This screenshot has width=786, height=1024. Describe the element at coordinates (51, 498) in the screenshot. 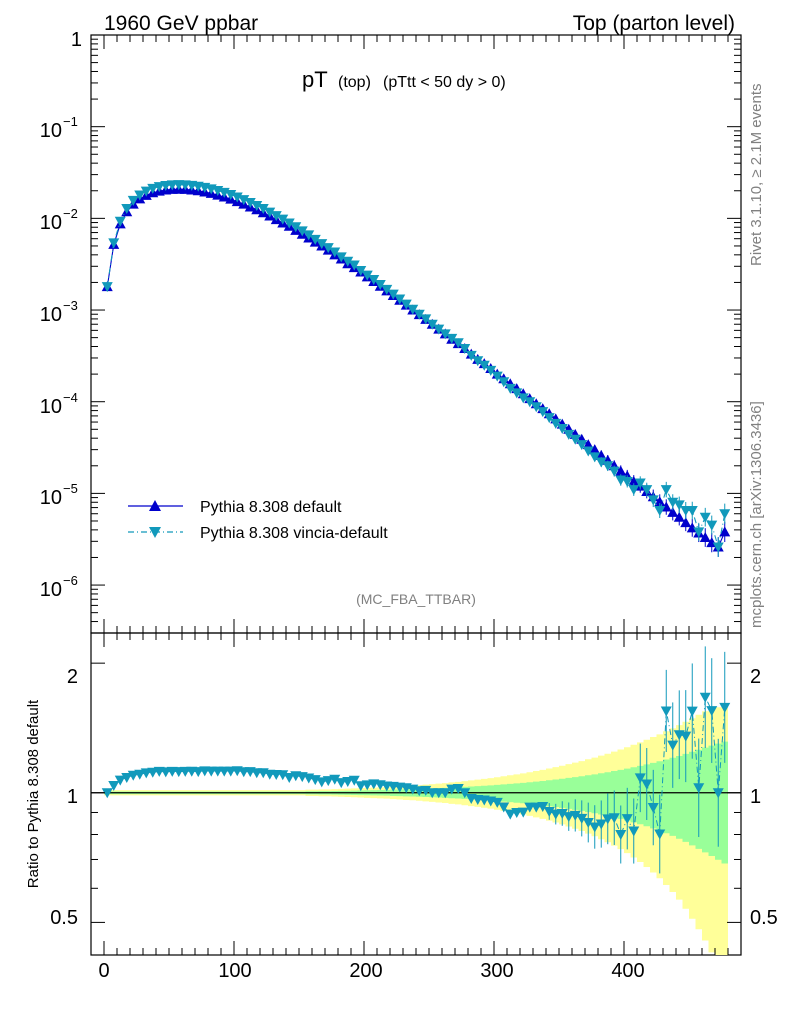

I see `y-tick-label-1e-5: 10` at that location.